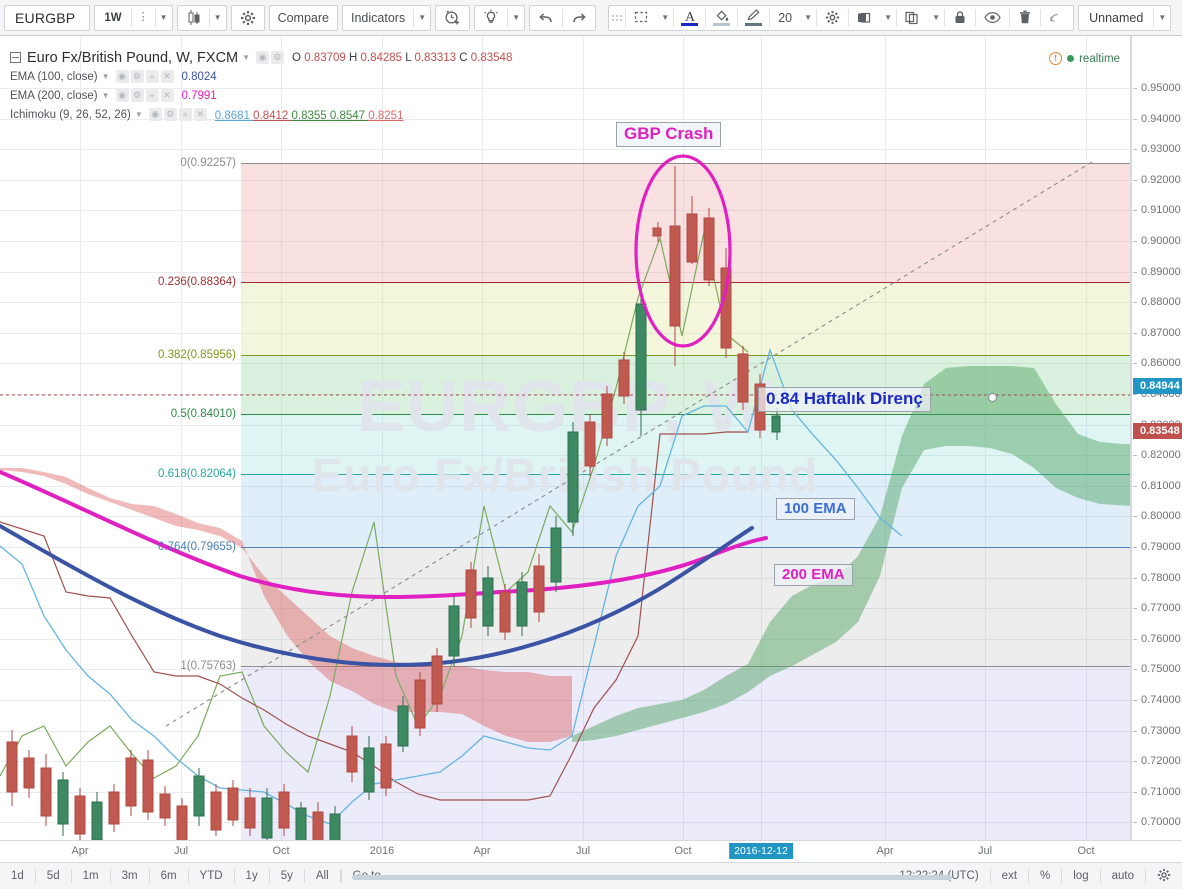 The height and width of the screenshot is (889, 1182). I want to click on fib-level-label: 0.382(0.85956), so click(196, 355).